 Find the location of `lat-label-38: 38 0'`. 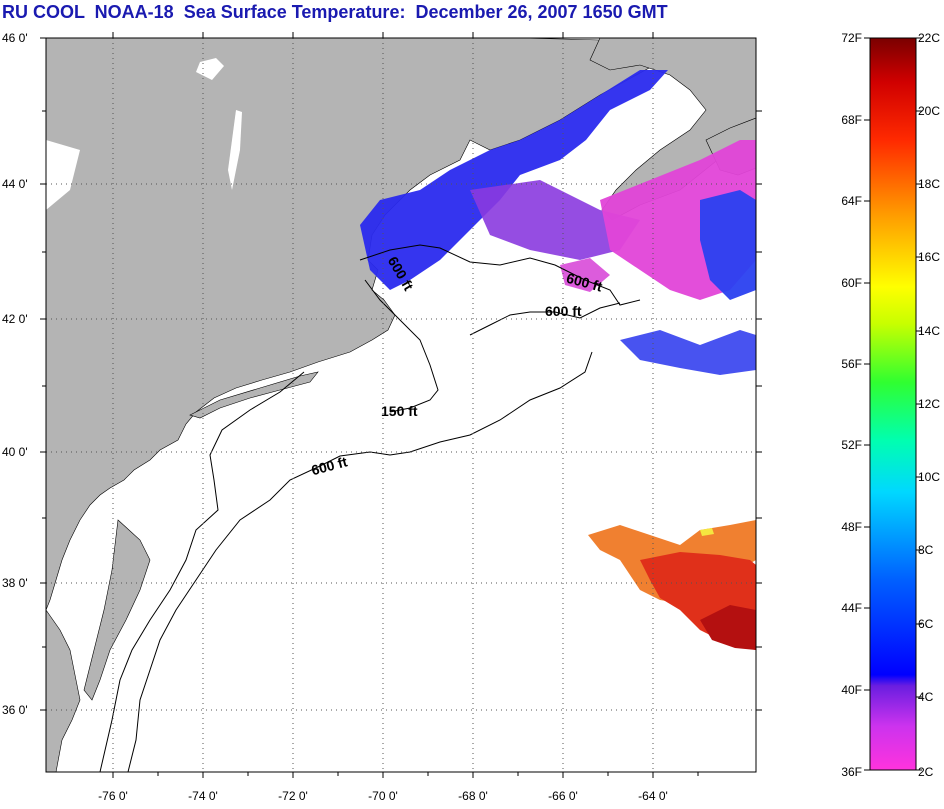

lat-label-38: 38 0' is located at coordinates (15, 583).